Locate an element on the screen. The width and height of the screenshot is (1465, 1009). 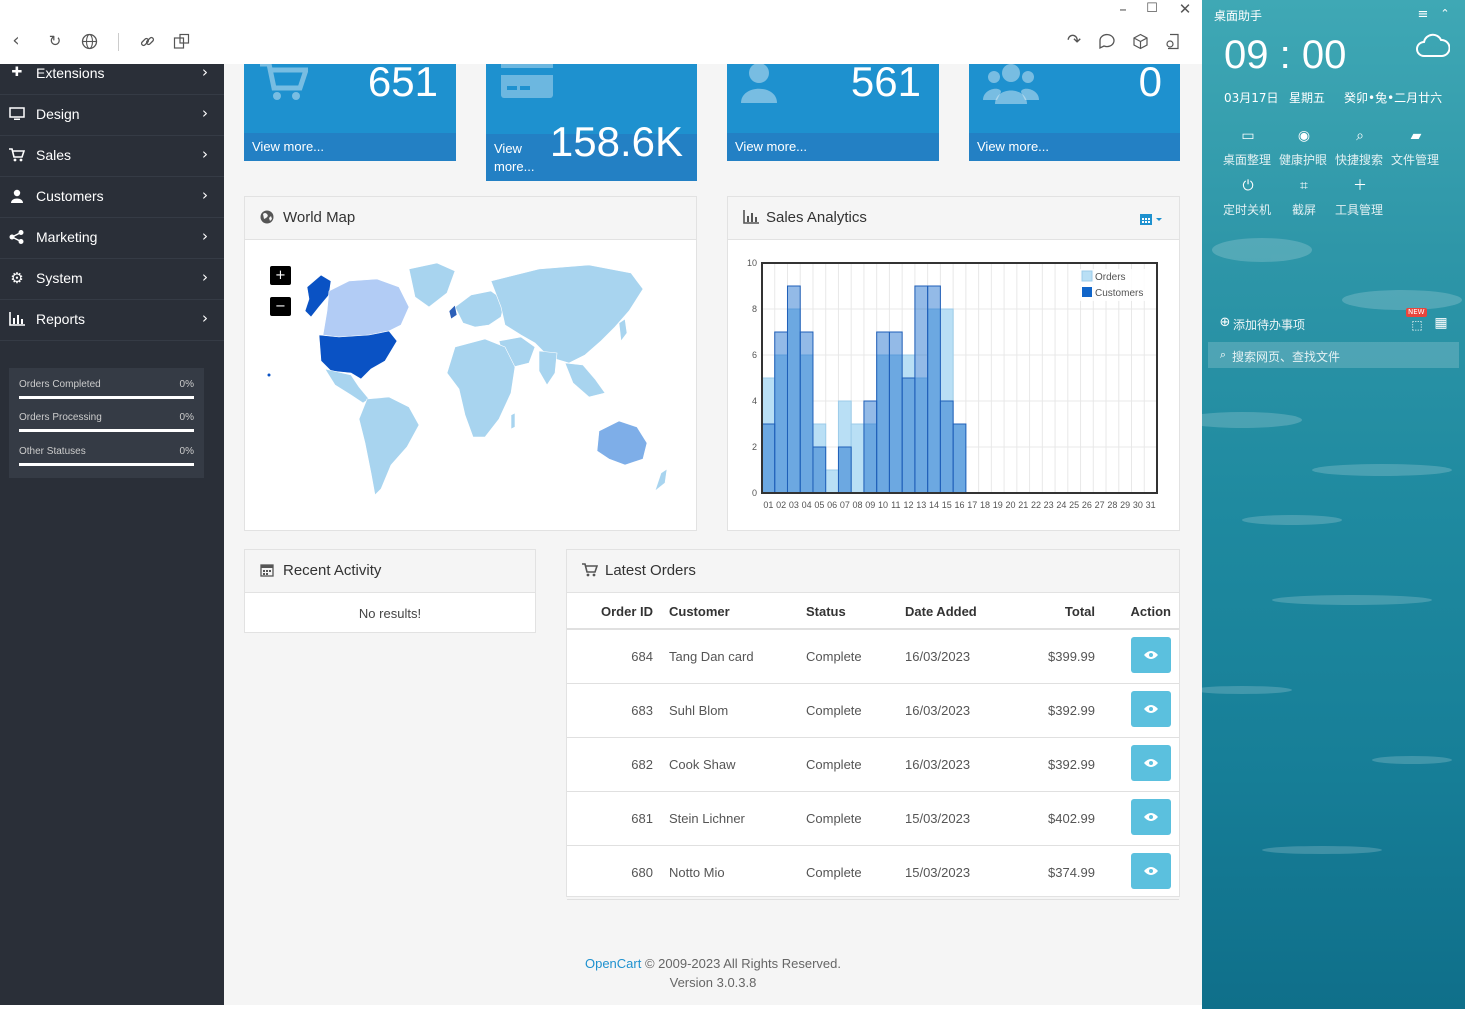
x-tick-label: 15 is located at coordinates (947, 505).